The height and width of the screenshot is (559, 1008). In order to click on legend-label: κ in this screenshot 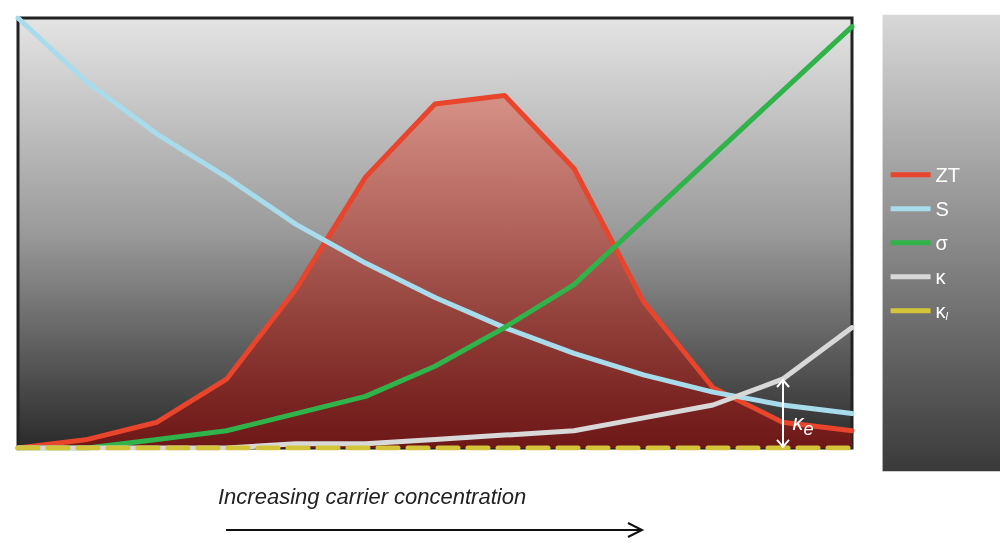, I will do `click(941, 276)`.